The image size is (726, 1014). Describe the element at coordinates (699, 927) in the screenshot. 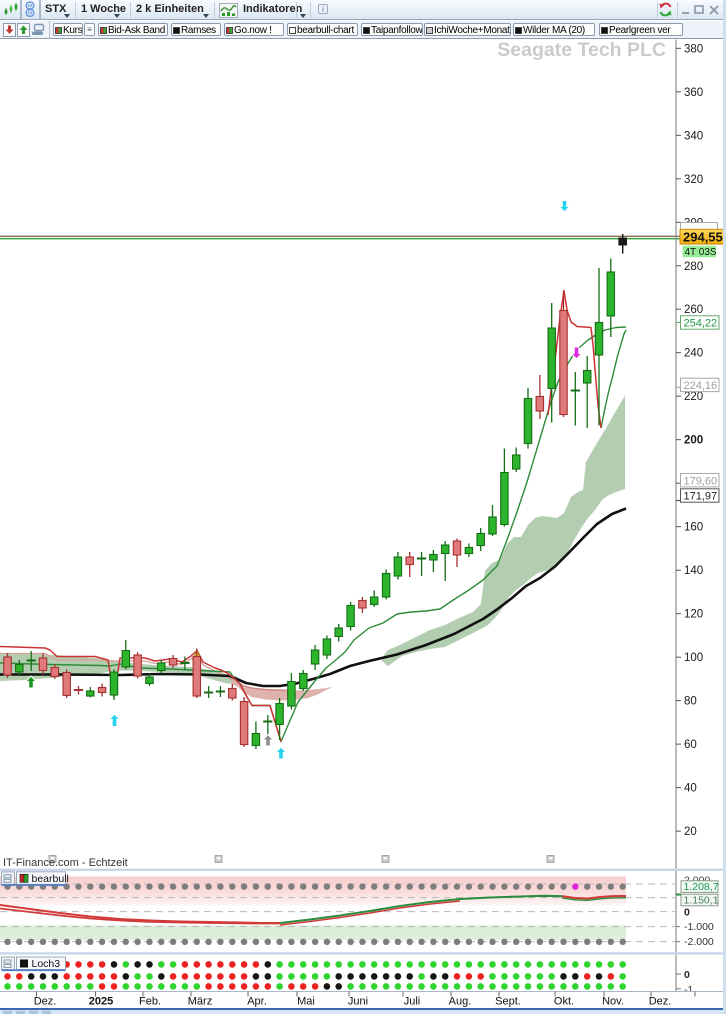

I see `svg-text: -1.000` at that location.